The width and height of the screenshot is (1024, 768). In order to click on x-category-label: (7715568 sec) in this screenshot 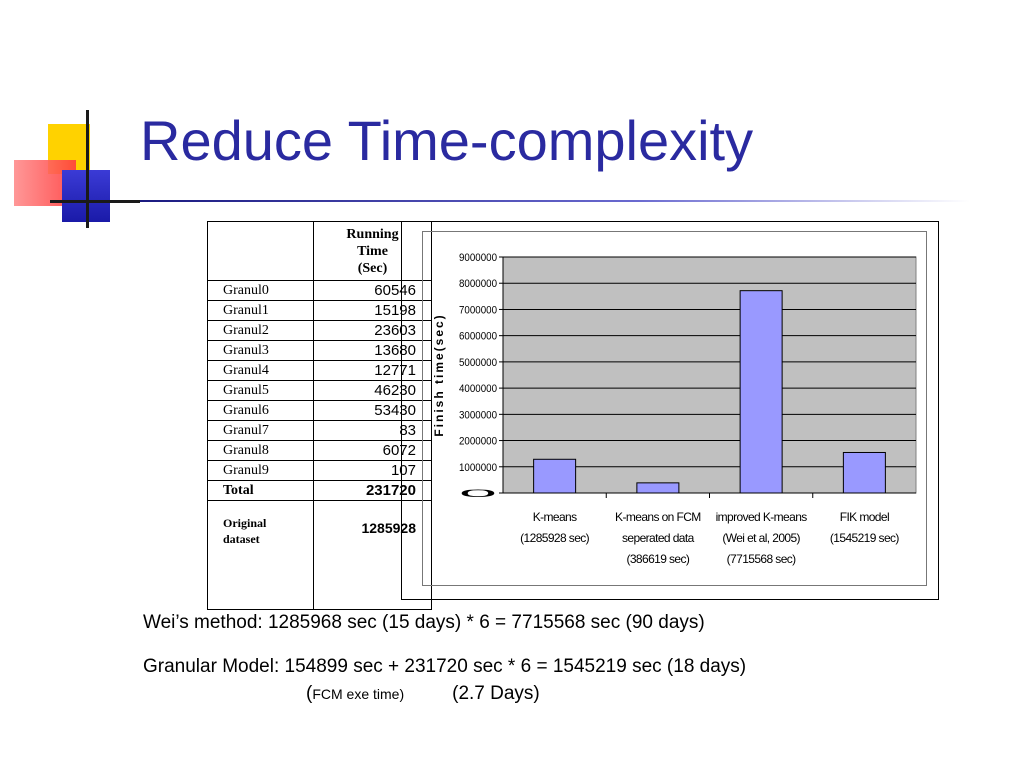, I will do `click(762, 559)`.